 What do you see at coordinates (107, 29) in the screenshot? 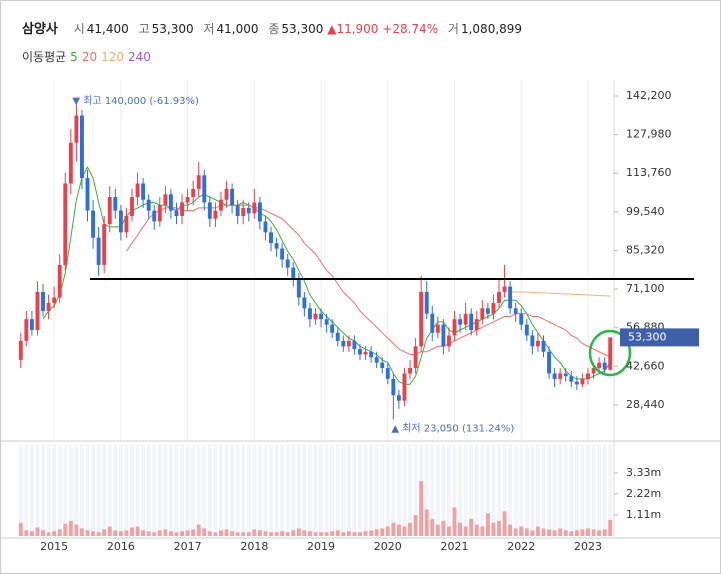
I see `value: 41,400` at bounding box center [107, 29].